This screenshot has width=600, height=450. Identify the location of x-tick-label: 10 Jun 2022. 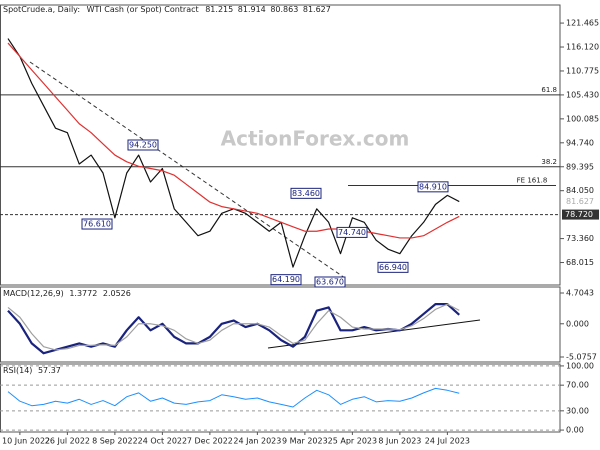
(26, 441).